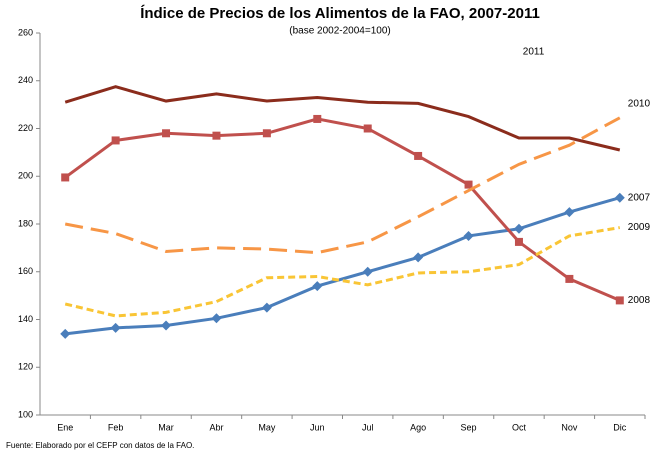 The image size is (656, 452). Describe the element at coordinates (25, 367) in the screenshot. I see `y-tick-label: 120` at that location.